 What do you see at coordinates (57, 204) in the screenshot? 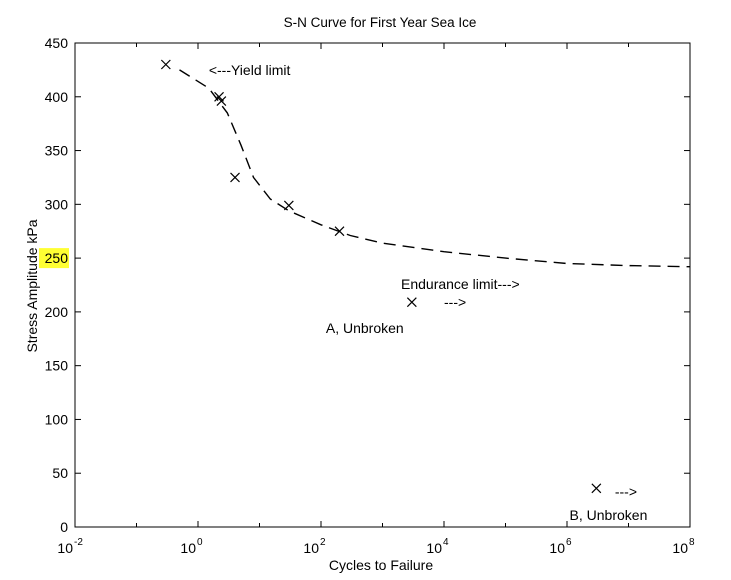
I see `y-tick-label: 300` at bounding box center [57, 204].